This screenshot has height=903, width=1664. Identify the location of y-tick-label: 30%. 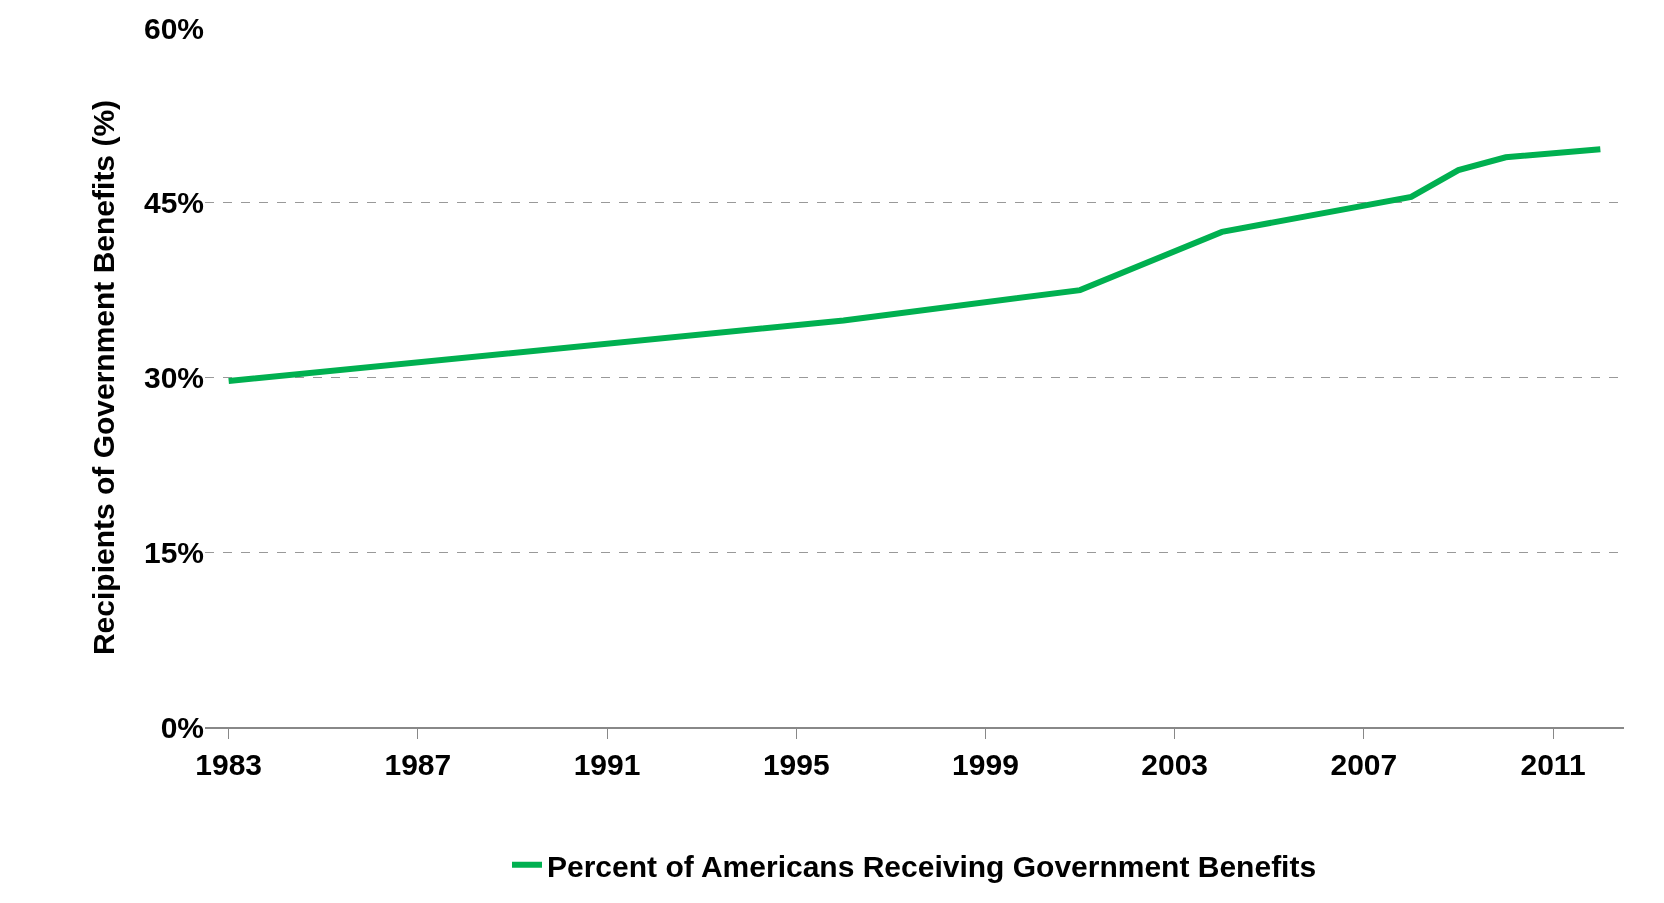
(173, 377).